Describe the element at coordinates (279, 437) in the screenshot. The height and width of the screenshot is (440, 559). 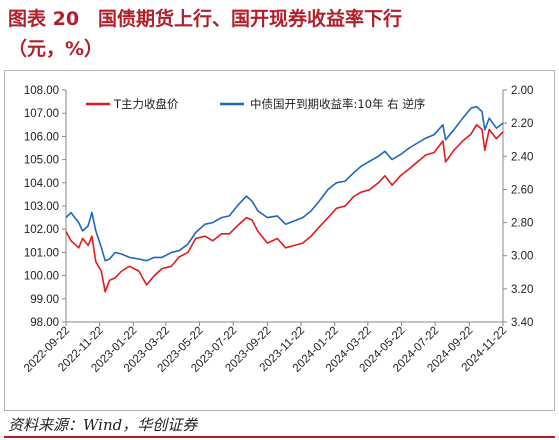
I see `footer-rule` at that location.